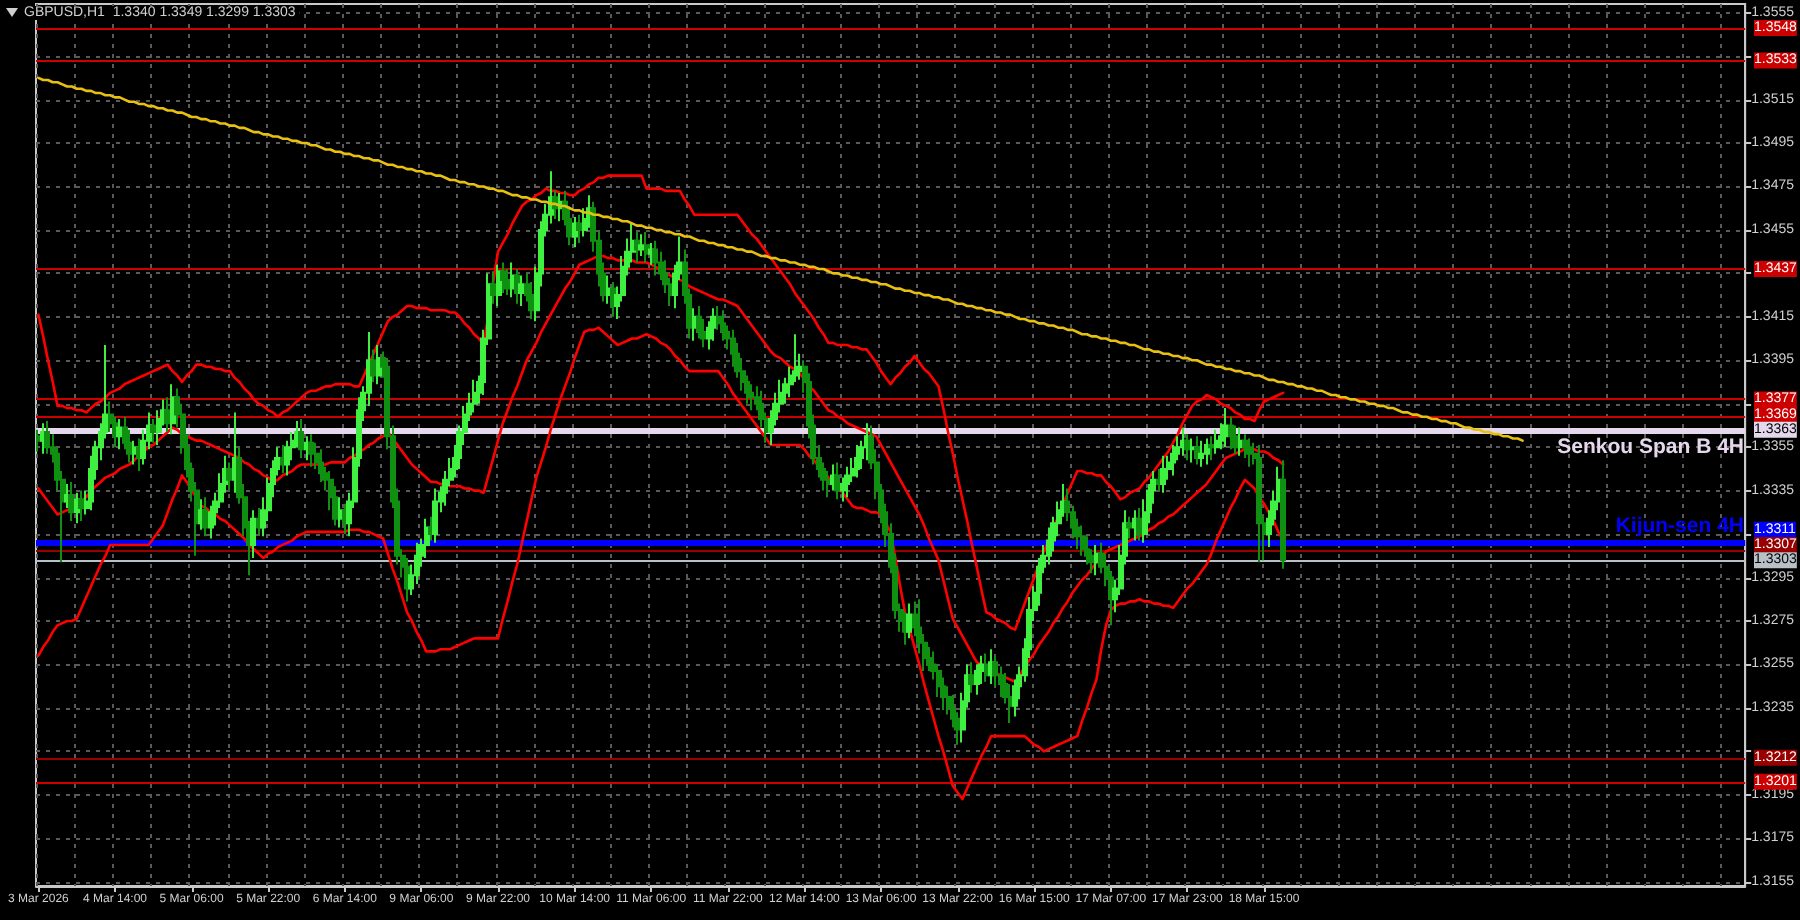  What do you see at coordinates (1650, 446) in the screenshot?
I see `annotation: Senkou Span B 4H` at bounding box center [1650, 446].